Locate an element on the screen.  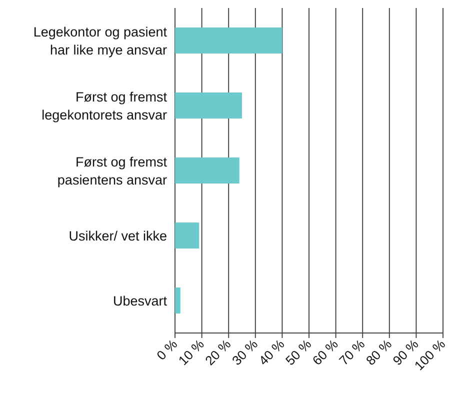
y-tick-label: Usikker/ vet ikke is located at coordinates (117, 236).